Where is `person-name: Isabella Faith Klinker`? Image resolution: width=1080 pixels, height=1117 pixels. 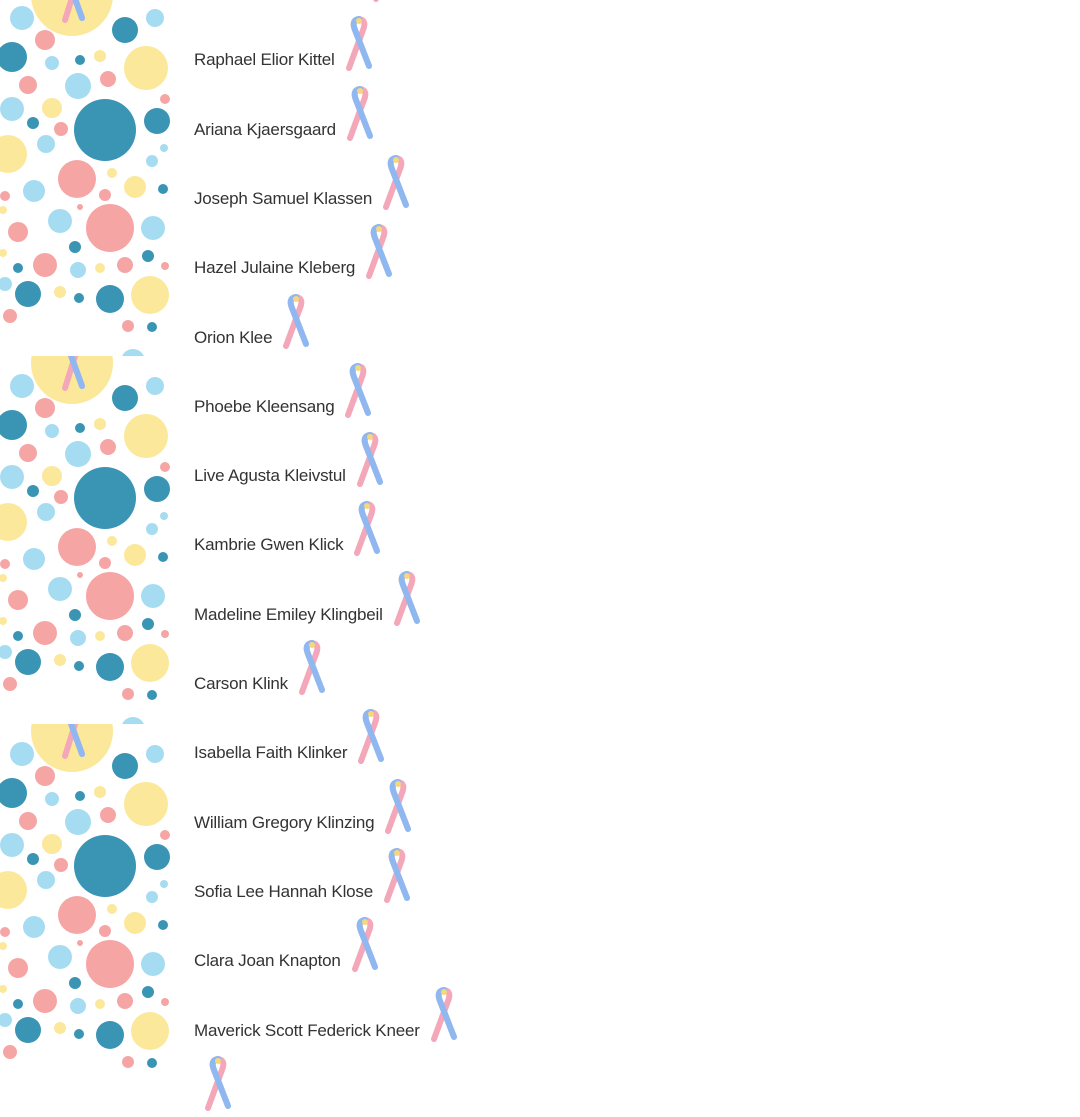
person-name: Isabella Faith Klinker is located at coordinates (271, 753).